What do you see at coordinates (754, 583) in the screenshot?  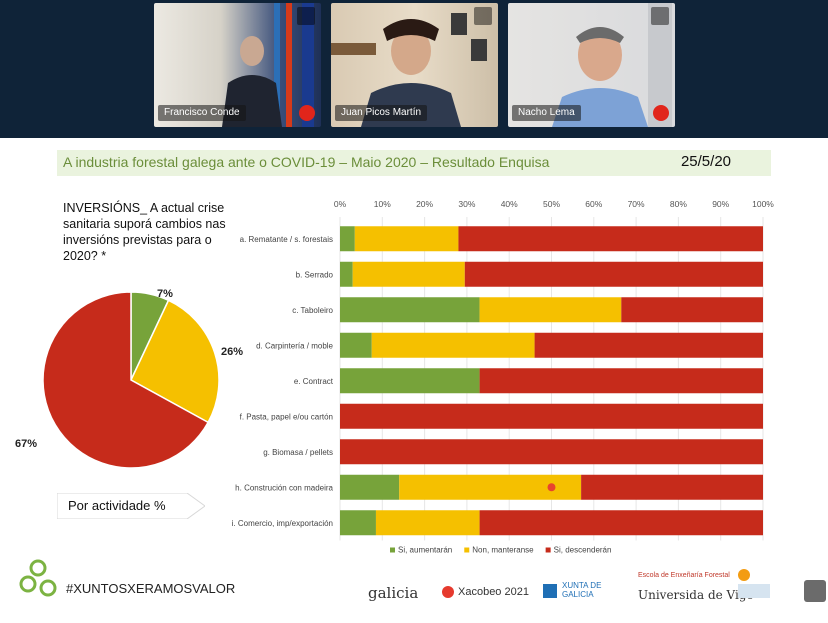 I see `partner-logo-icon` at bounding box center [754, 583].